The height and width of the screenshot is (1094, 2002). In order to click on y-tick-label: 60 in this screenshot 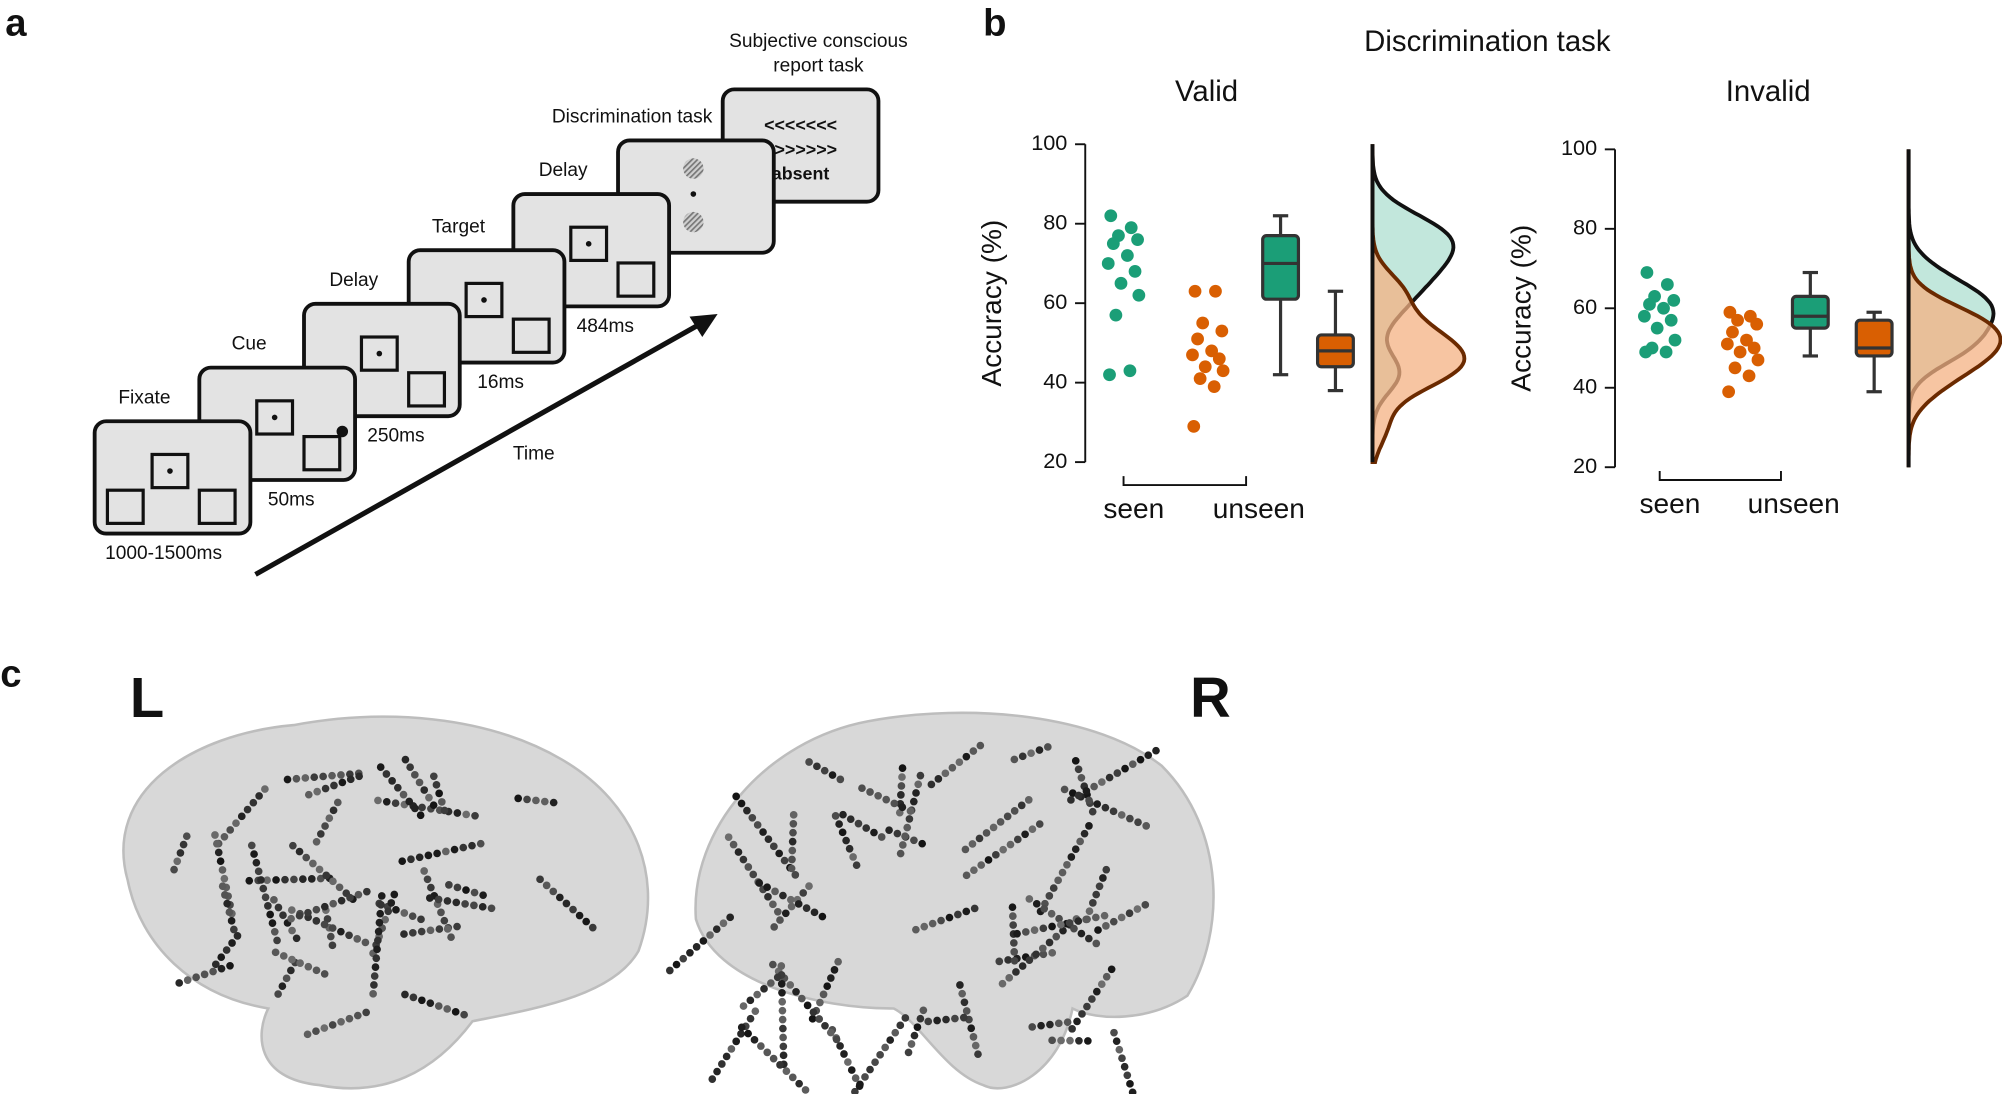, I will do `click(1055, 301)`.